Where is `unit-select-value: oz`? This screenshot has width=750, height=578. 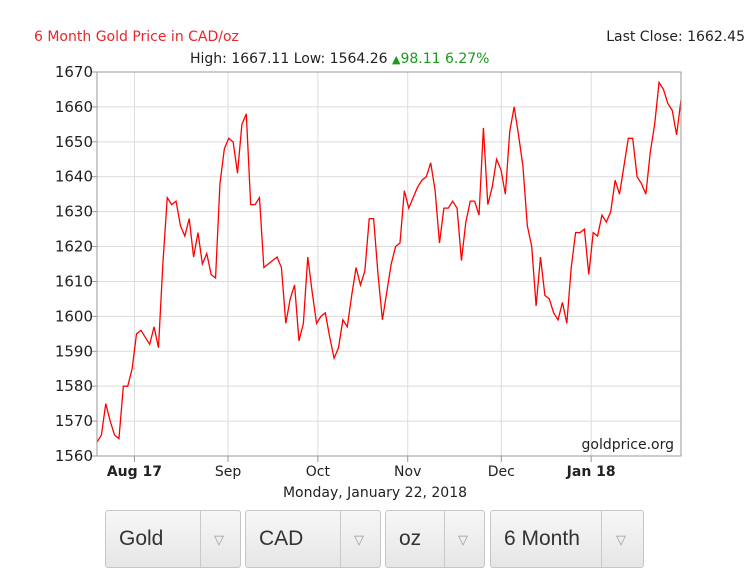
unit-select-value: oz is located at coordinates (410, 538).